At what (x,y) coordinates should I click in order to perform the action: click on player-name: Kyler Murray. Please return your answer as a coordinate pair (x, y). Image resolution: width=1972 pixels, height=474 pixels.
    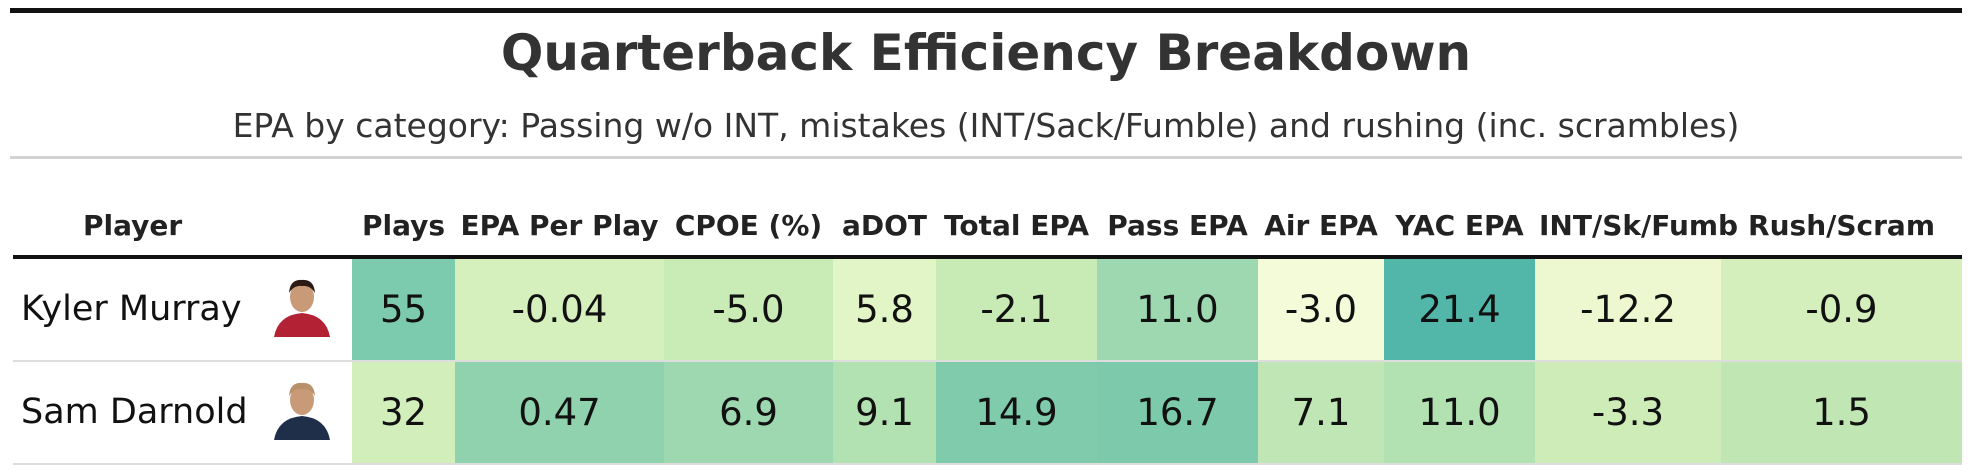
    Looking at the image, I should click on (132, 309).